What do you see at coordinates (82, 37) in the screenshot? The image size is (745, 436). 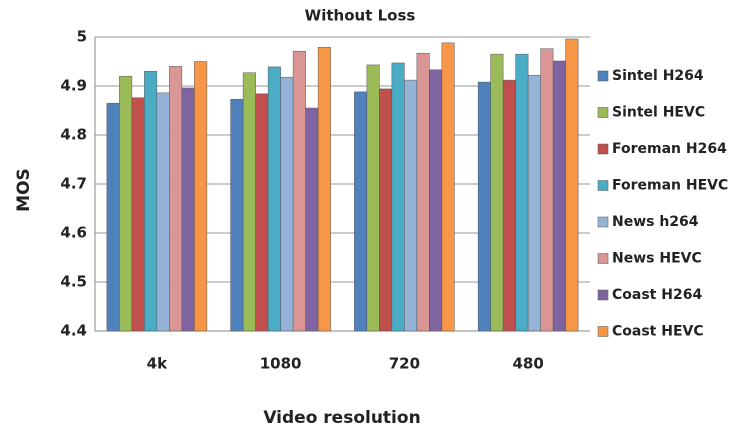 I see `y-tick-label: 5` at bounding box center [82, 37].